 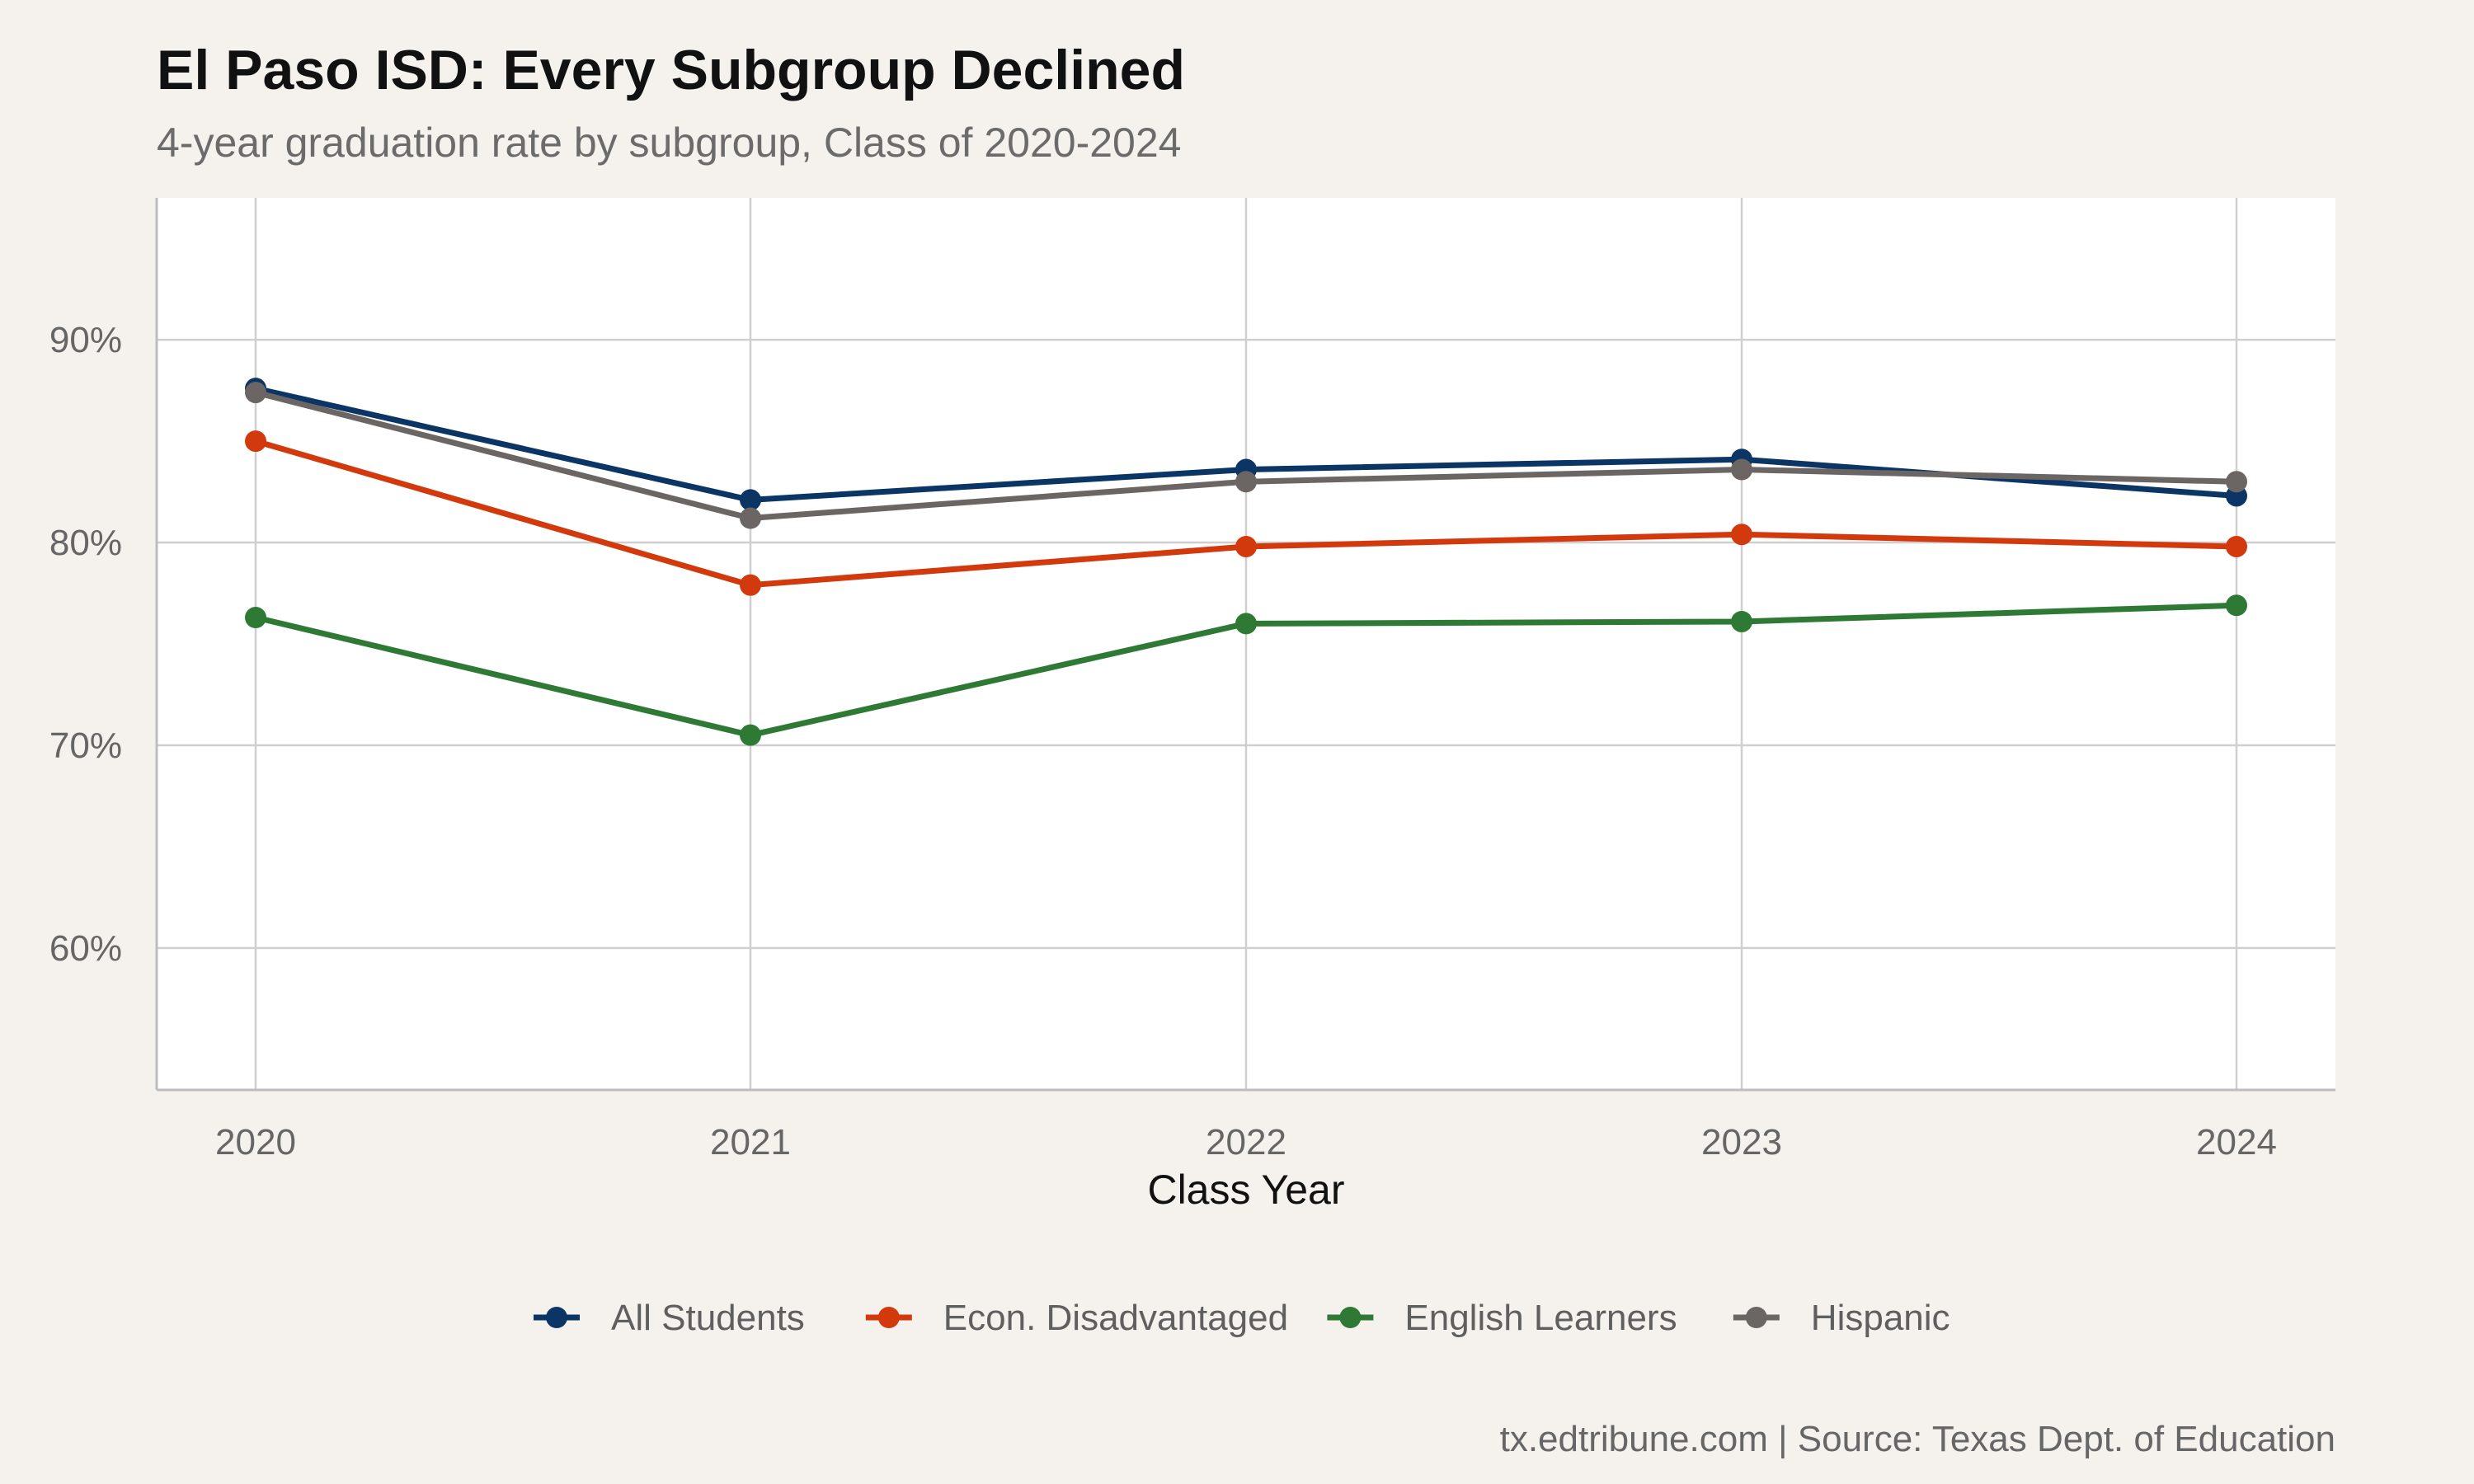 I want to click on x-tick-labels: 2020 2021 2022 2023 2024, so click(x=1246, y=1142).